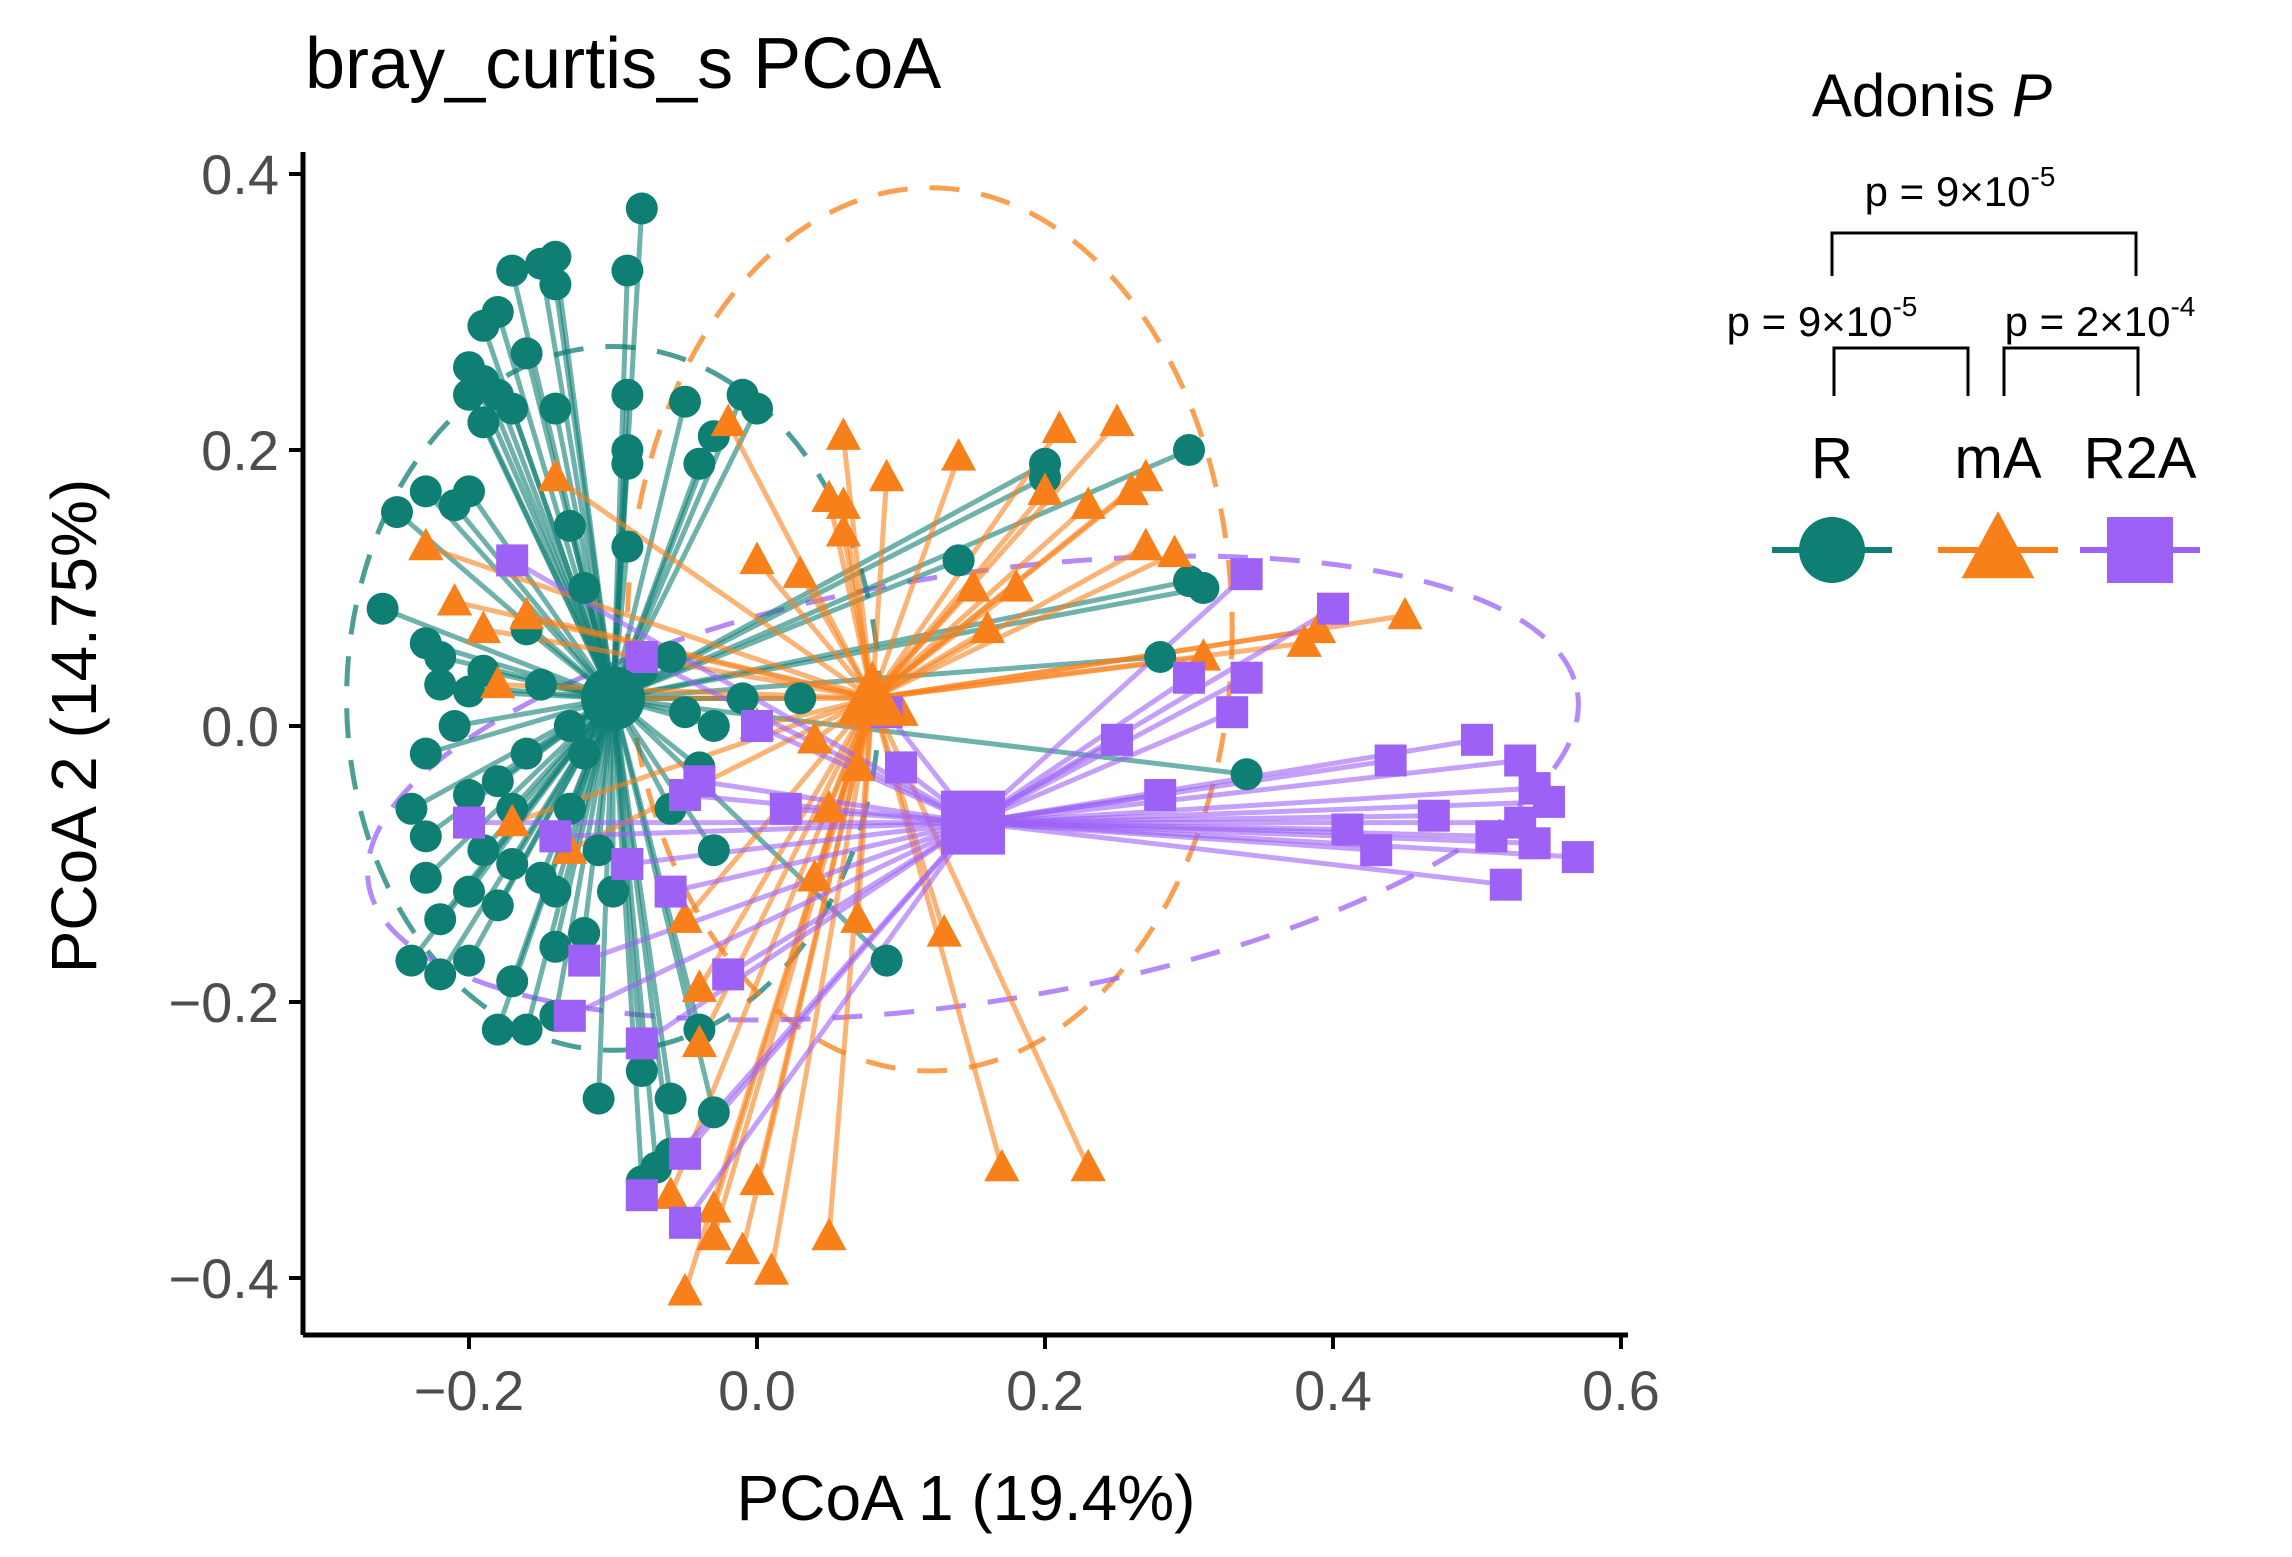 This screenshot has height=1557, width=2292. Describe the element at coordinates (613, 698) in the screenshot. I see `centroid-r` at that location.